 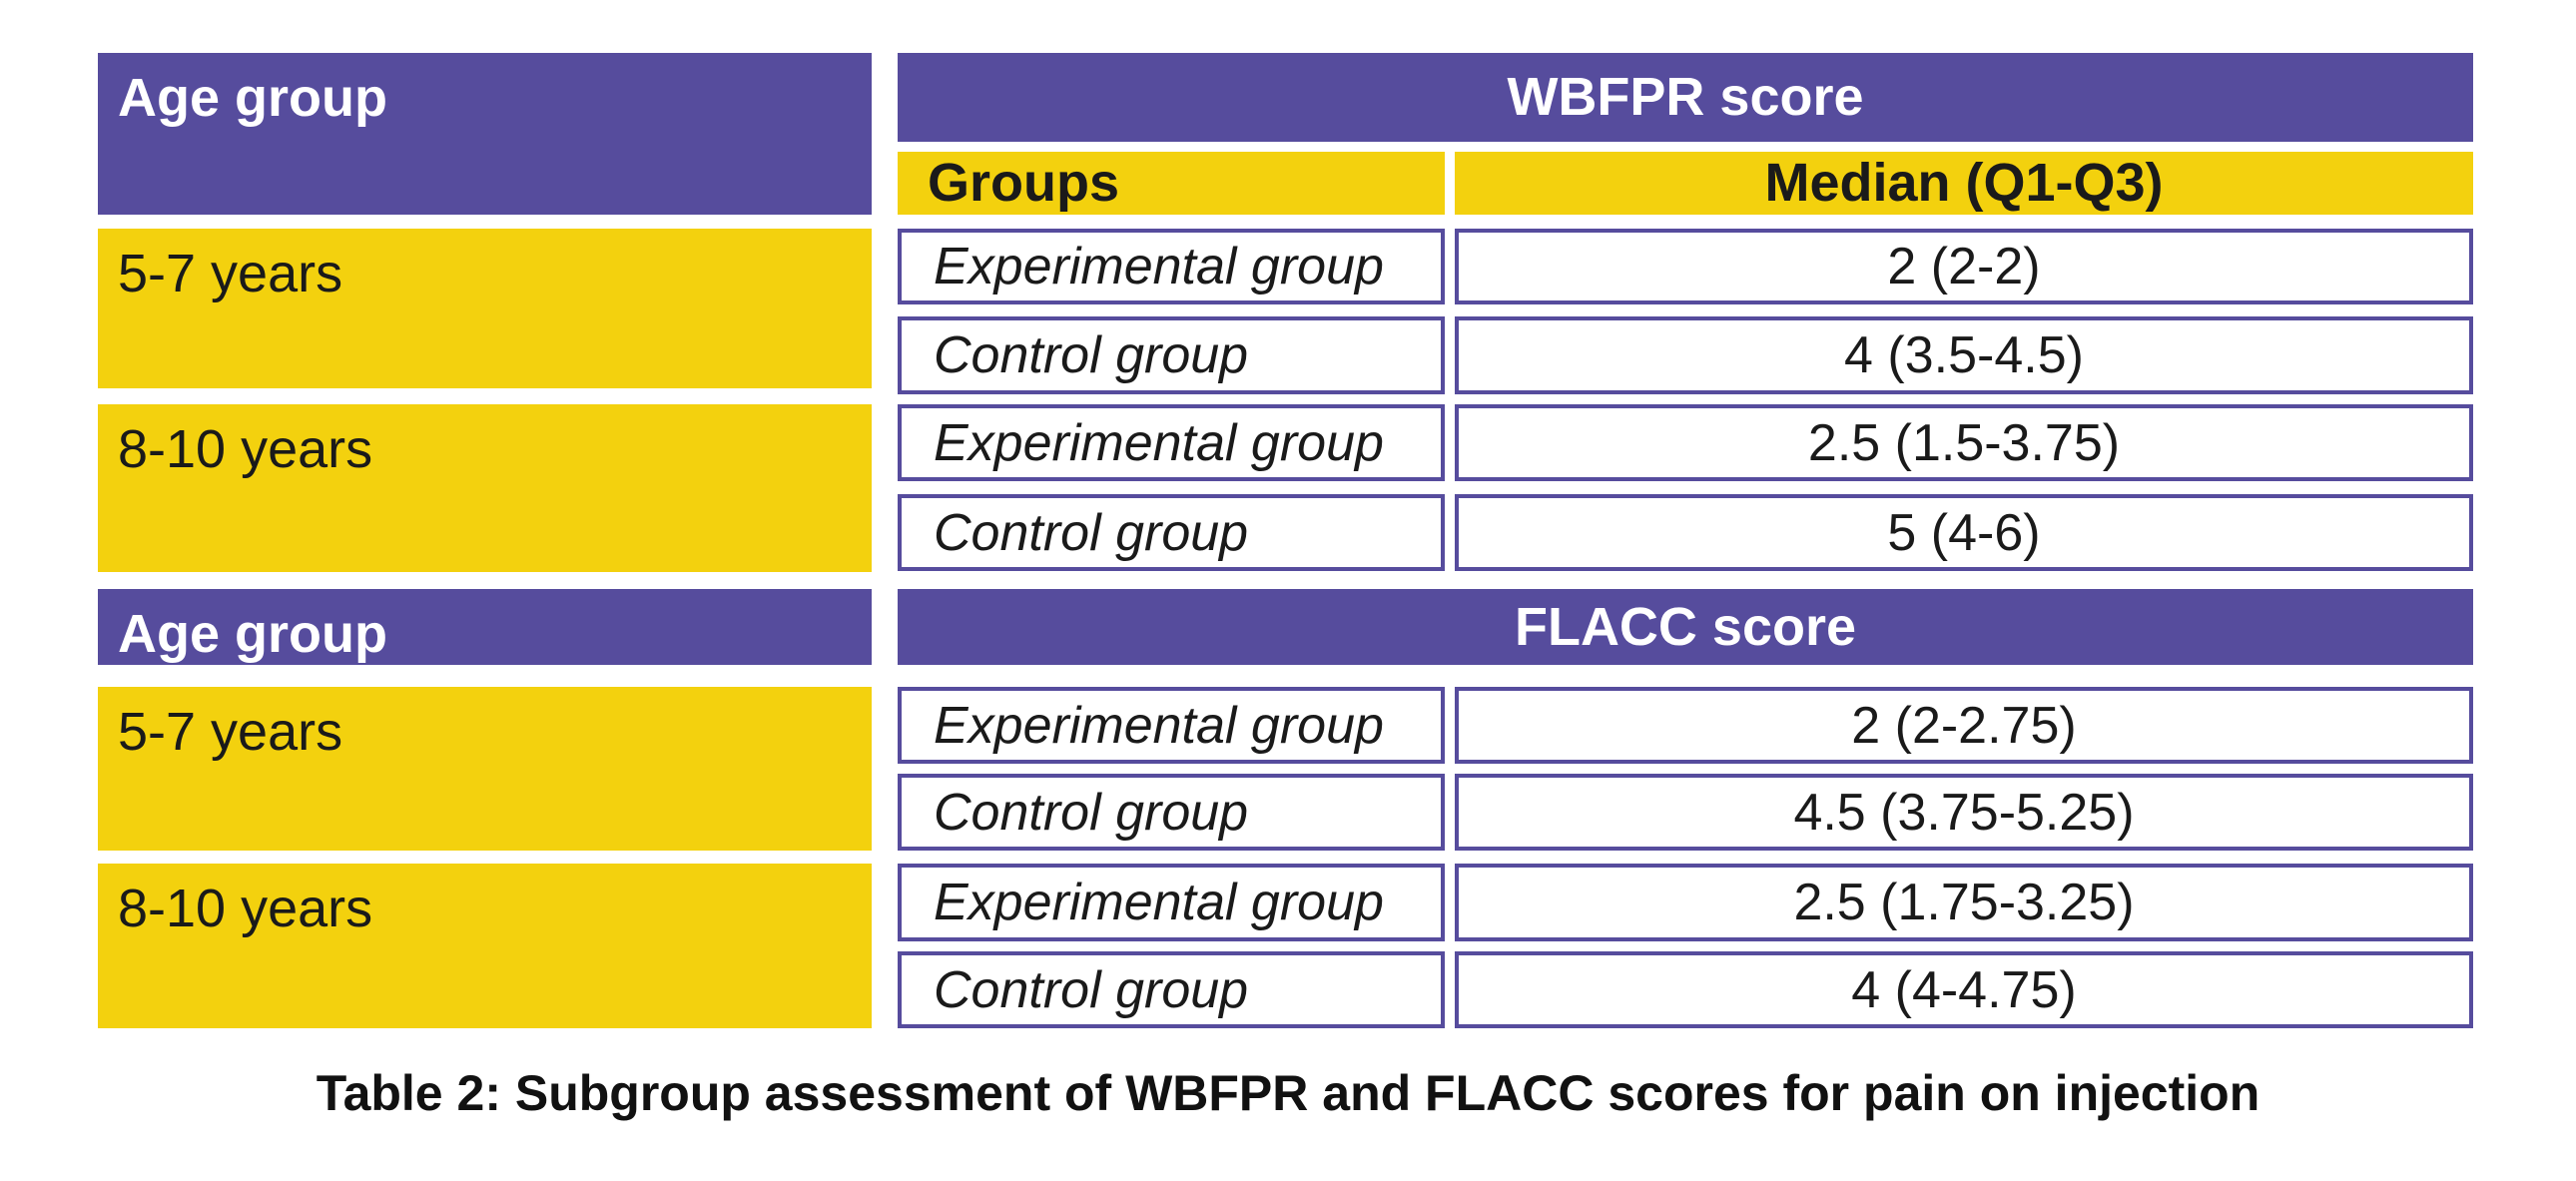 What do you see at coordinates (1964, 183) in the screenshot?
I see `median-column-header: Median (Q1-Q3)` at bounding box center [1964, 183].